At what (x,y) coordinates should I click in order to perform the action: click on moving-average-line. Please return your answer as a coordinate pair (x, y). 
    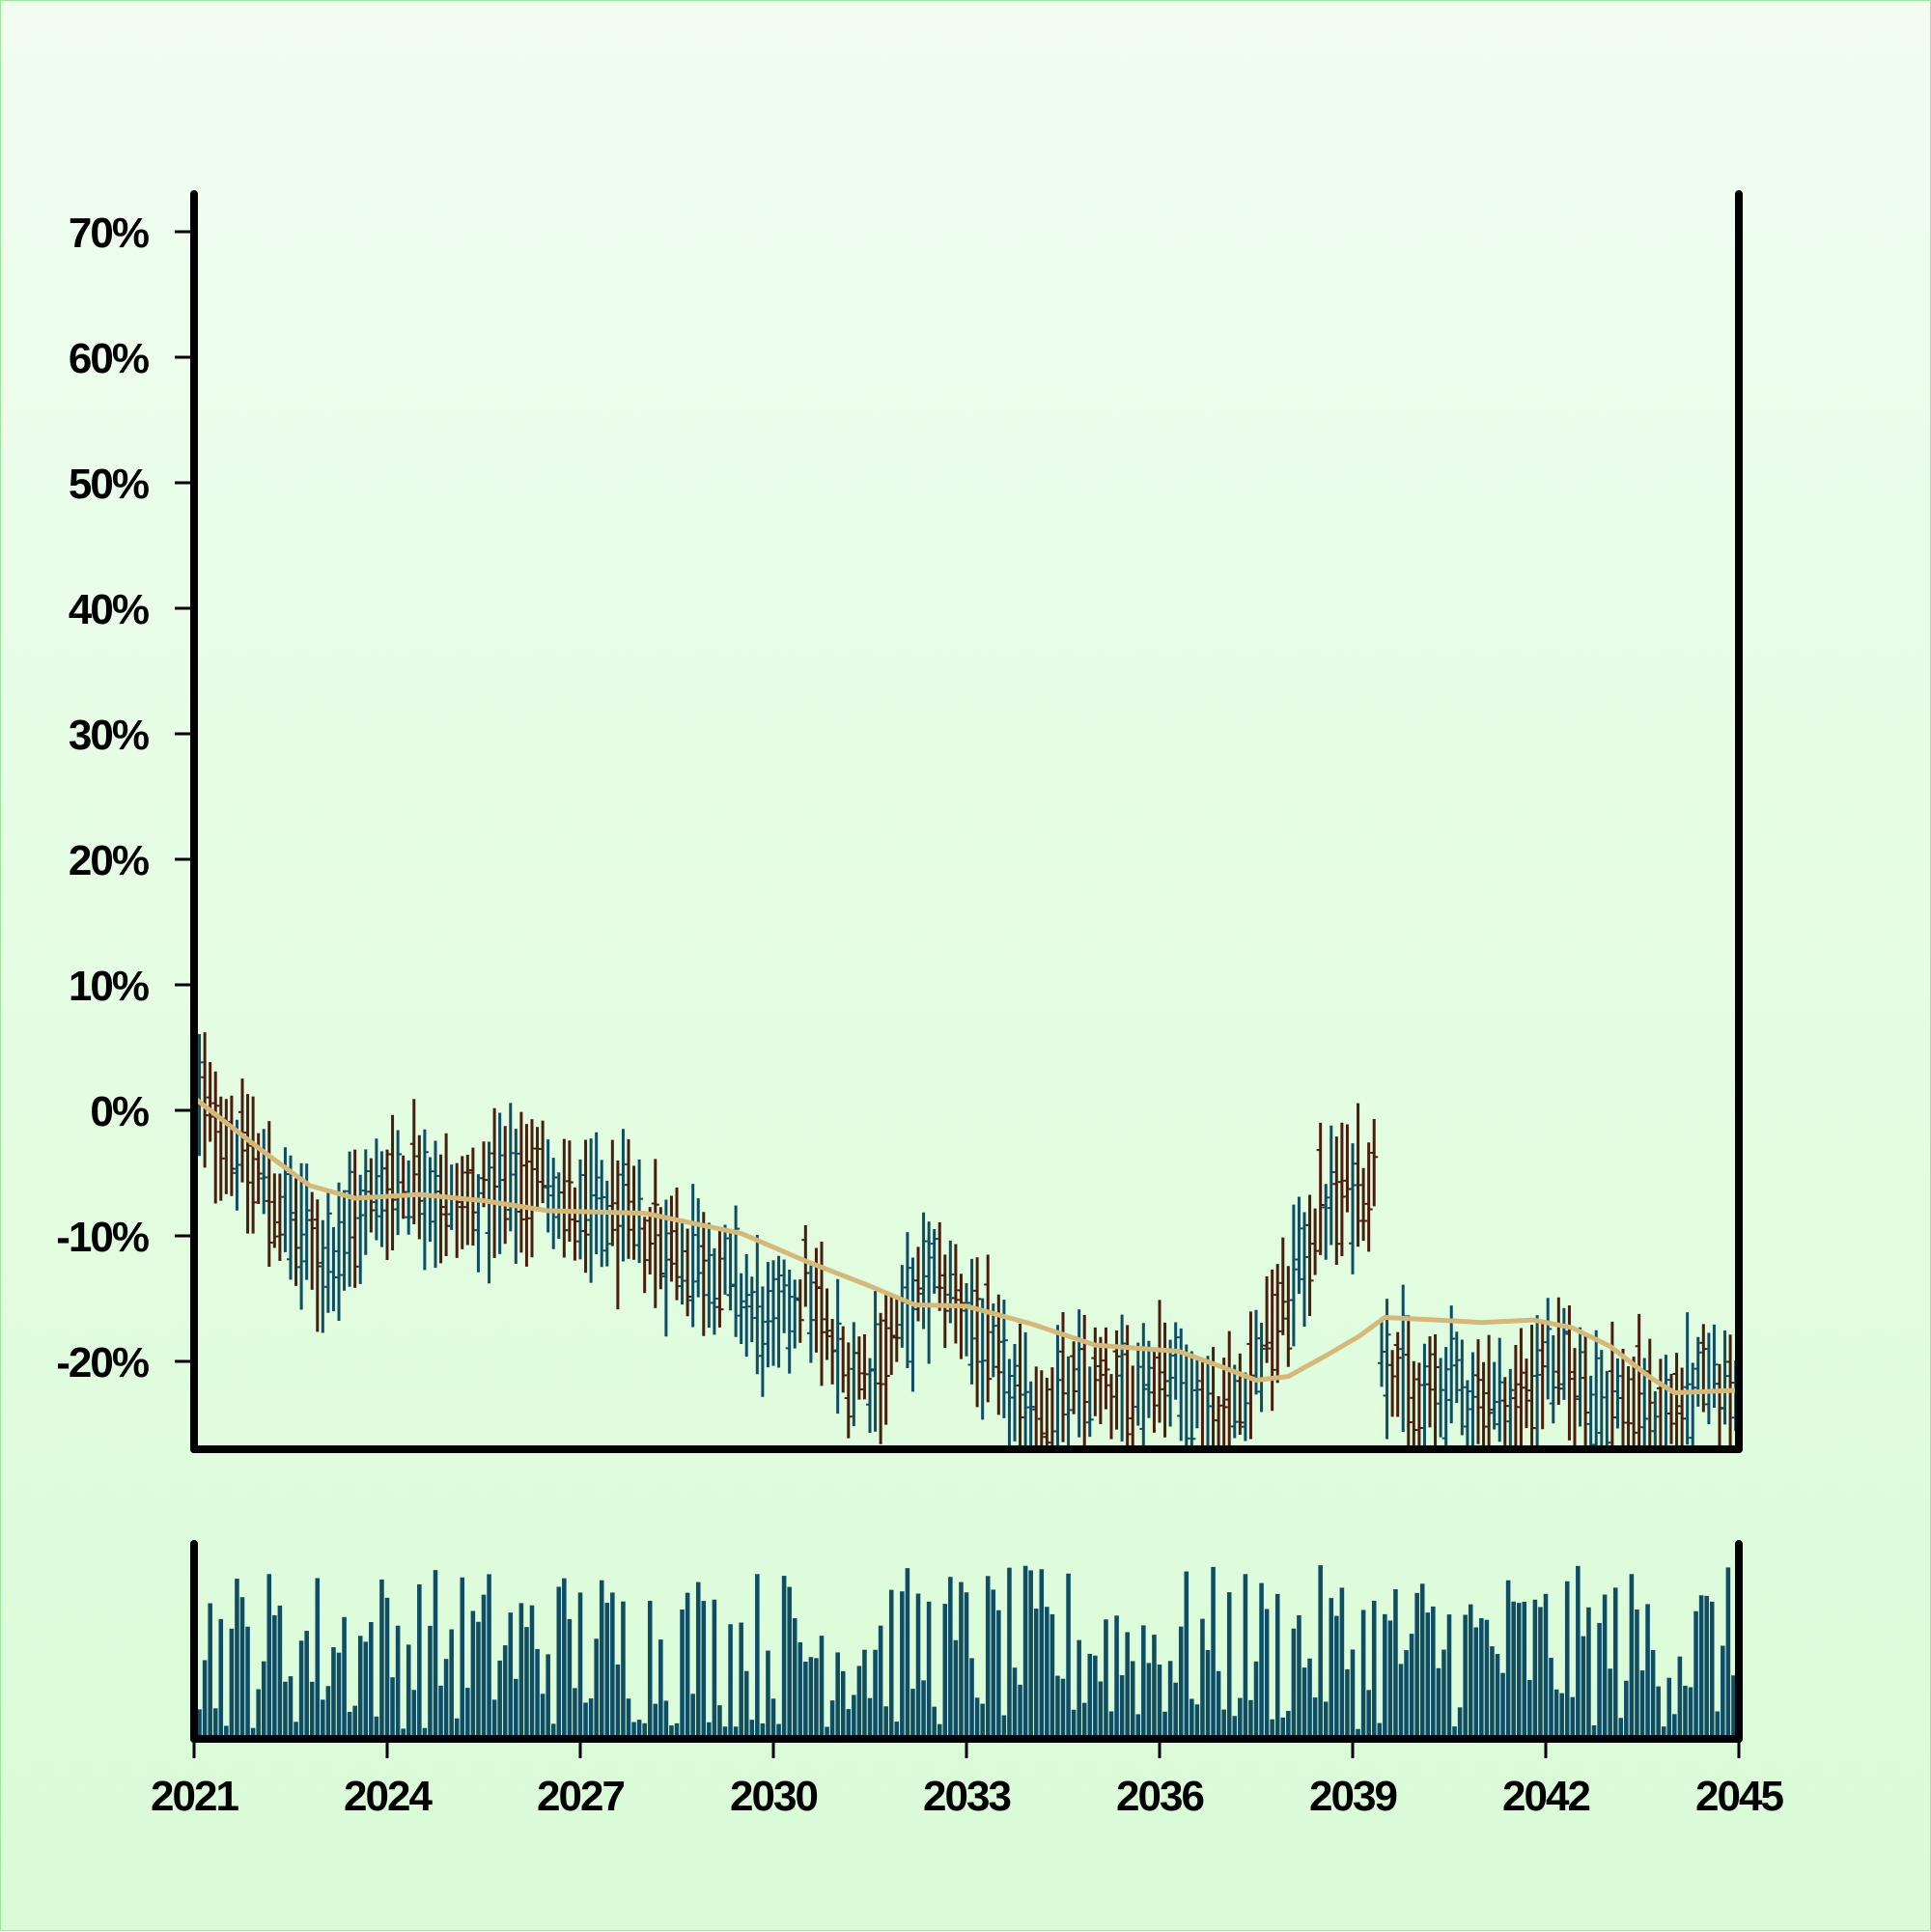
    Looking at the image, I should click on (966, 1245).